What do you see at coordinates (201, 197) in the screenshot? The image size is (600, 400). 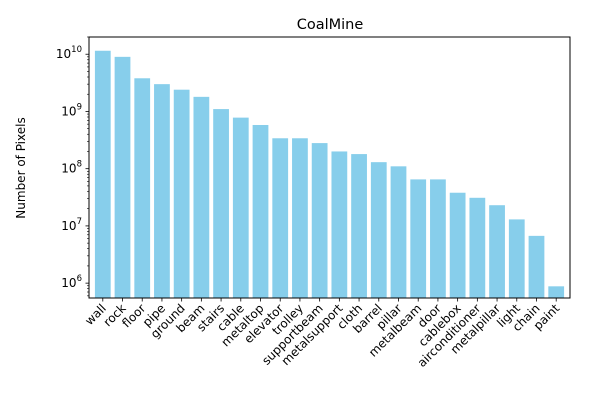 I see `bar-beam` at bounding box center [201, 197].